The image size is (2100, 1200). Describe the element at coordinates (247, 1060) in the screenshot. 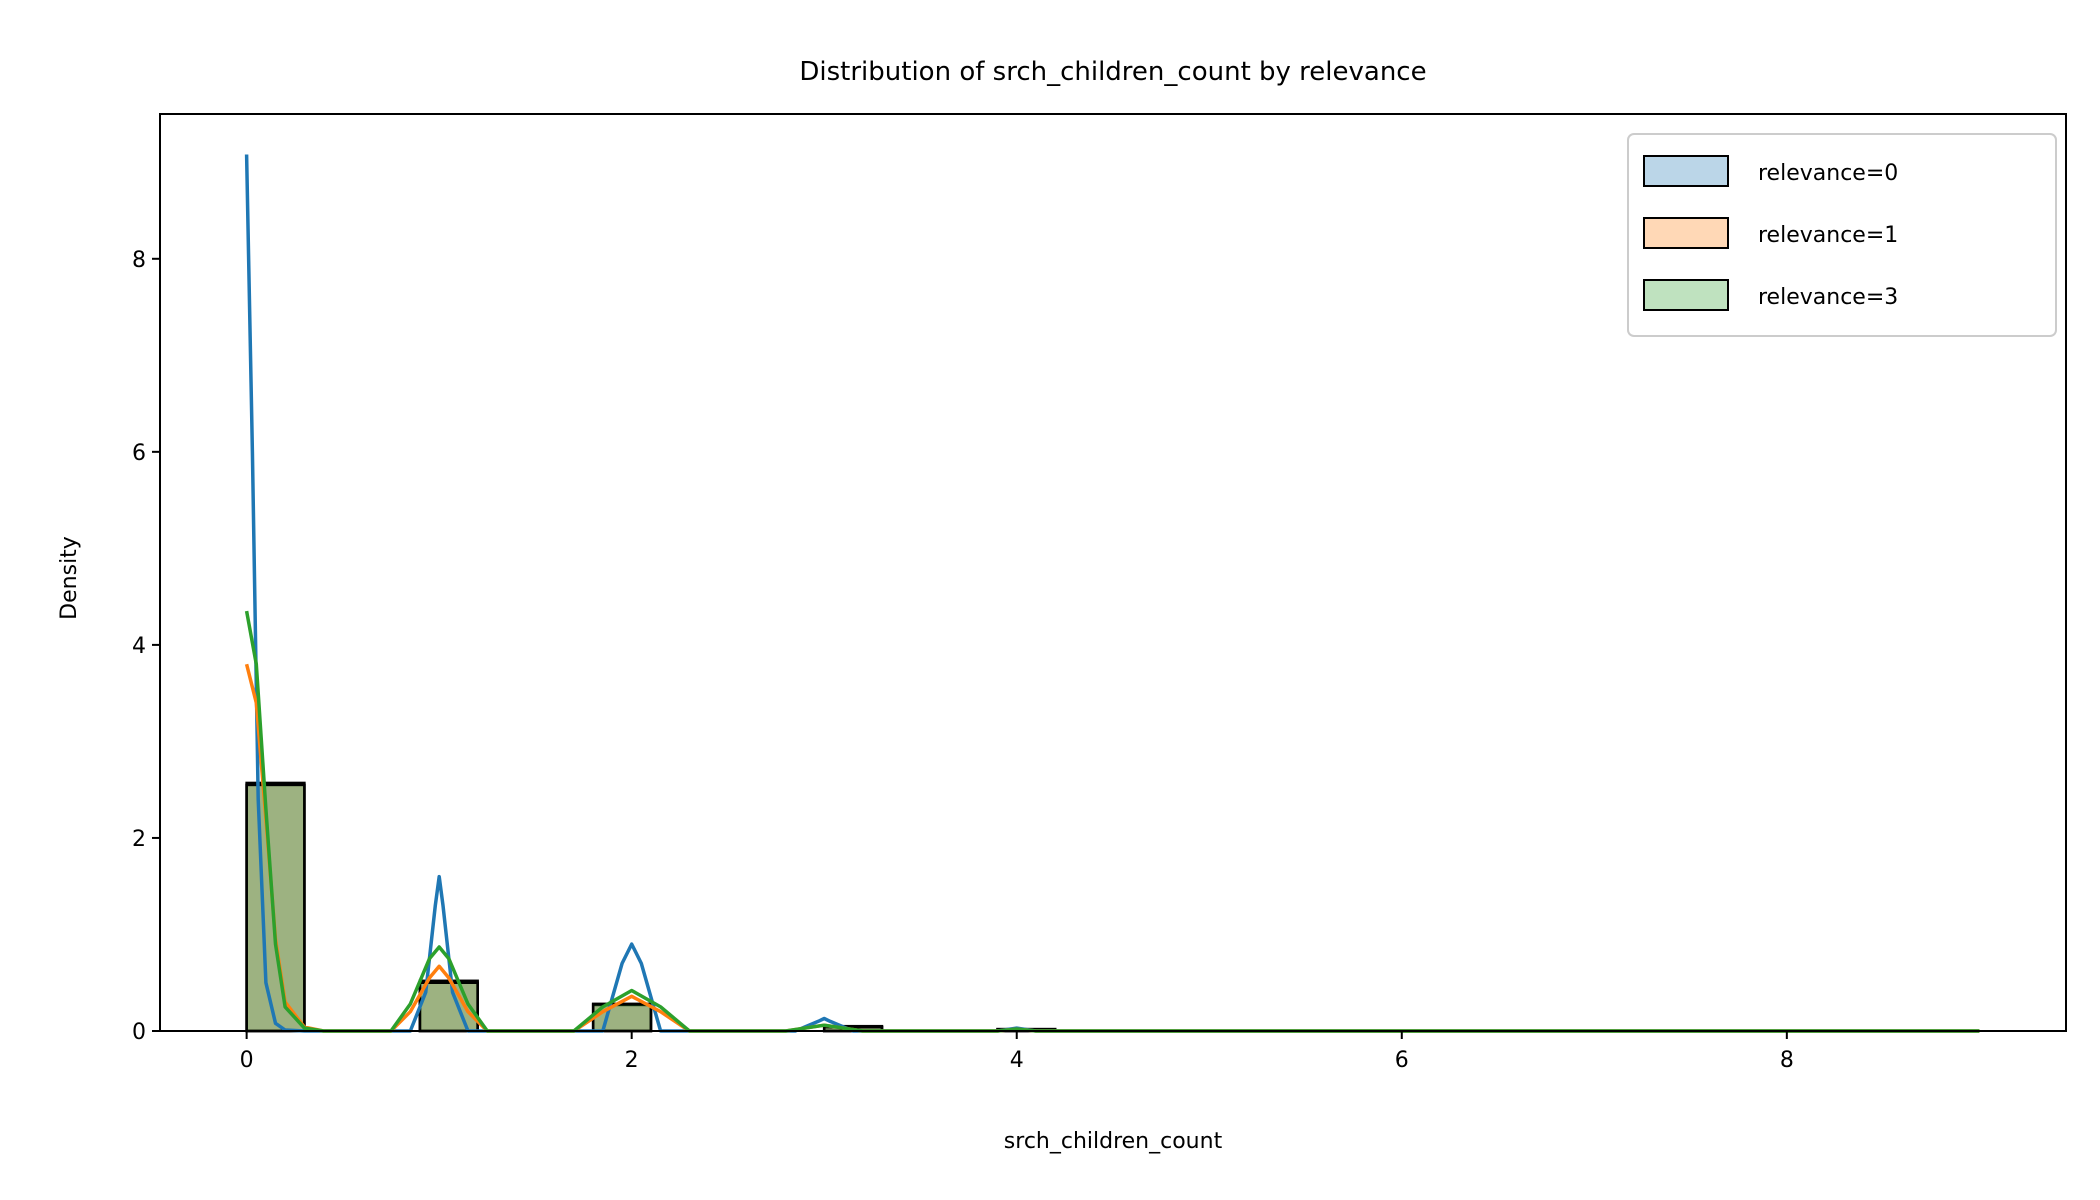

I see `x-tick-label-0: 0` at that location.